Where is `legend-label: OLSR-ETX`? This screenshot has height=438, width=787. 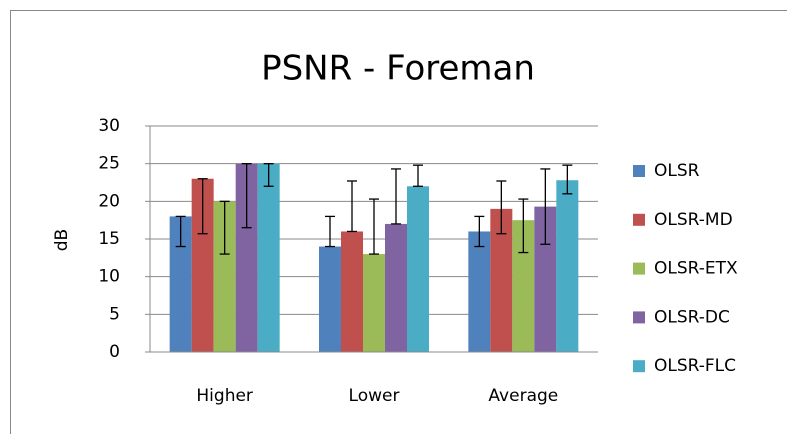
legend-label: OLSR-ETX is located at coordinates (696, 269).